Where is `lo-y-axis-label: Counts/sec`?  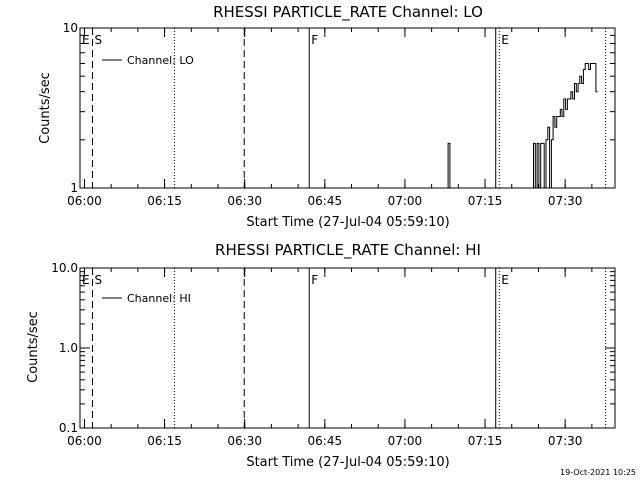 lo-y-axis-label: Counts/sec is located at coordinates (45, 108).